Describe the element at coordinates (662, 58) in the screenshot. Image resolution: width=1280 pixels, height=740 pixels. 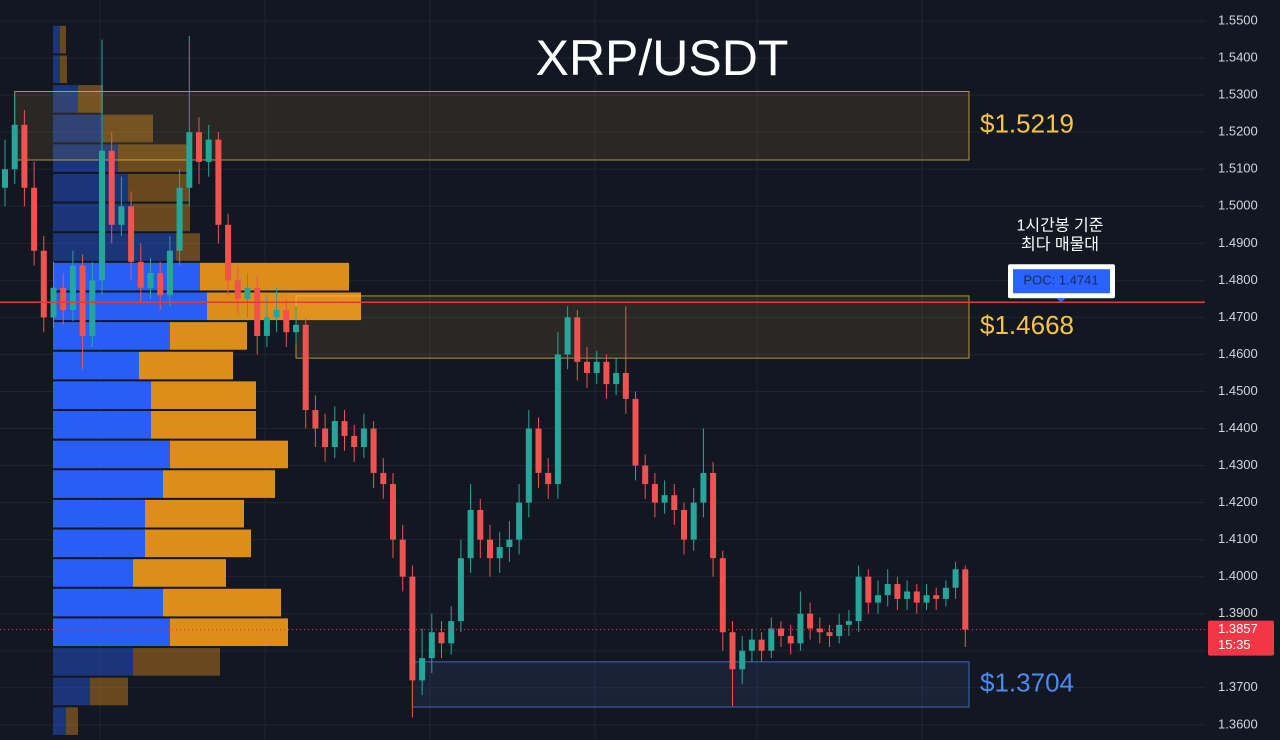
I see `chart-title: XRP/USDT` at that location.